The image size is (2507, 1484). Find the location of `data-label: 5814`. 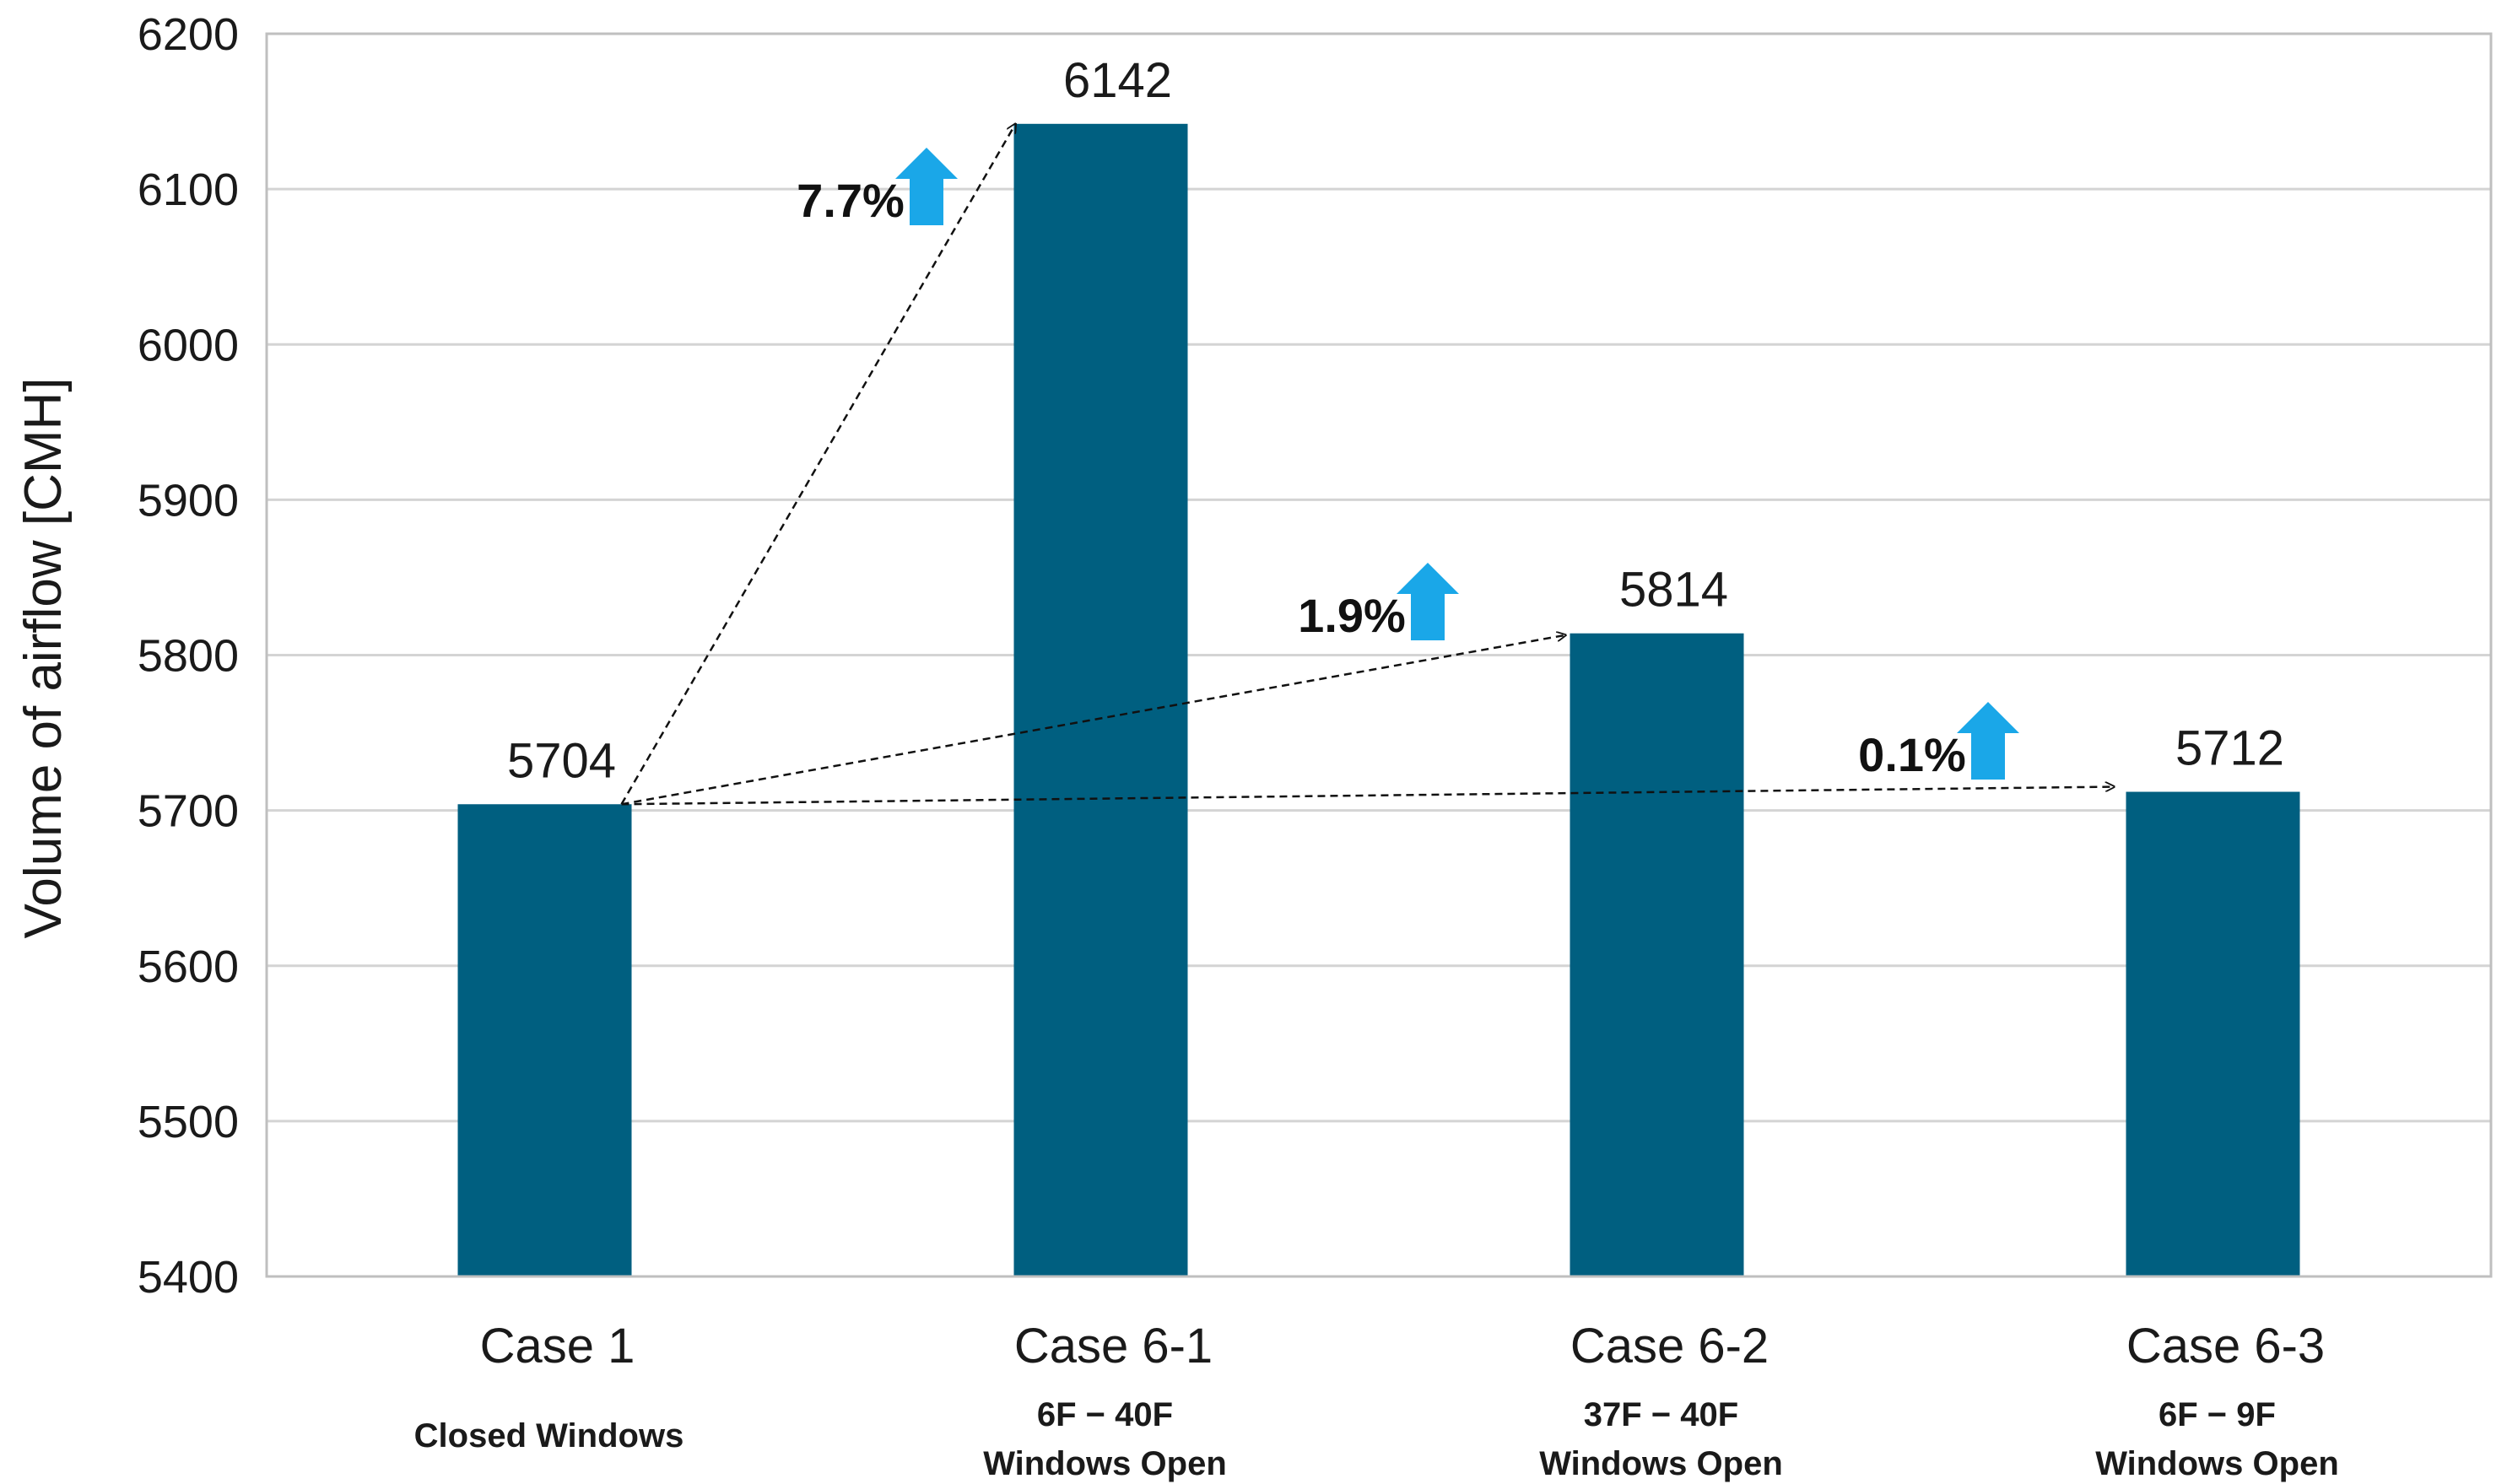

data-label: 5814 is located at coordinates (1674, 590).